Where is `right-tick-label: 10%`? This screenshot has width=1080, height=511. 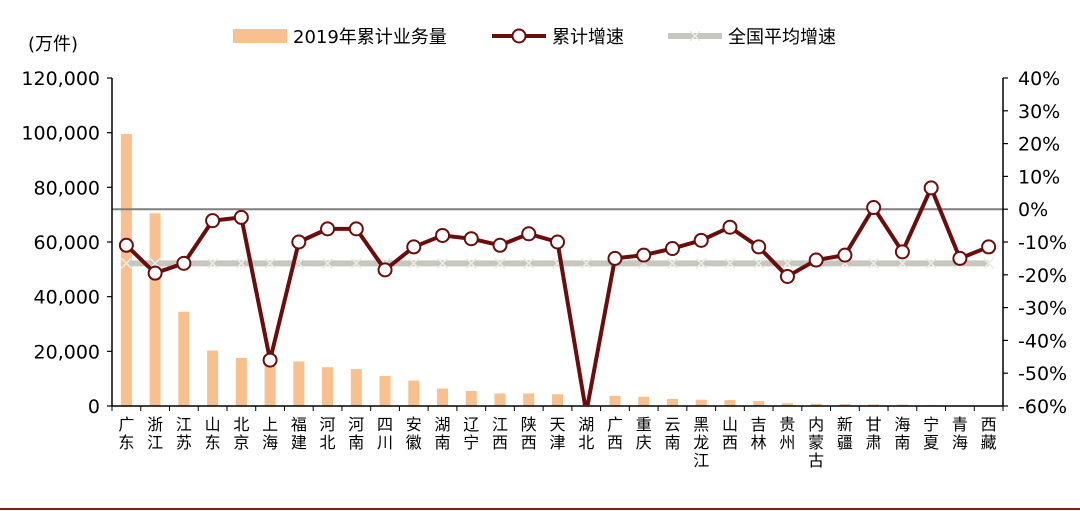 right-tick-label: 10% is located at coordinates (1039, 177).